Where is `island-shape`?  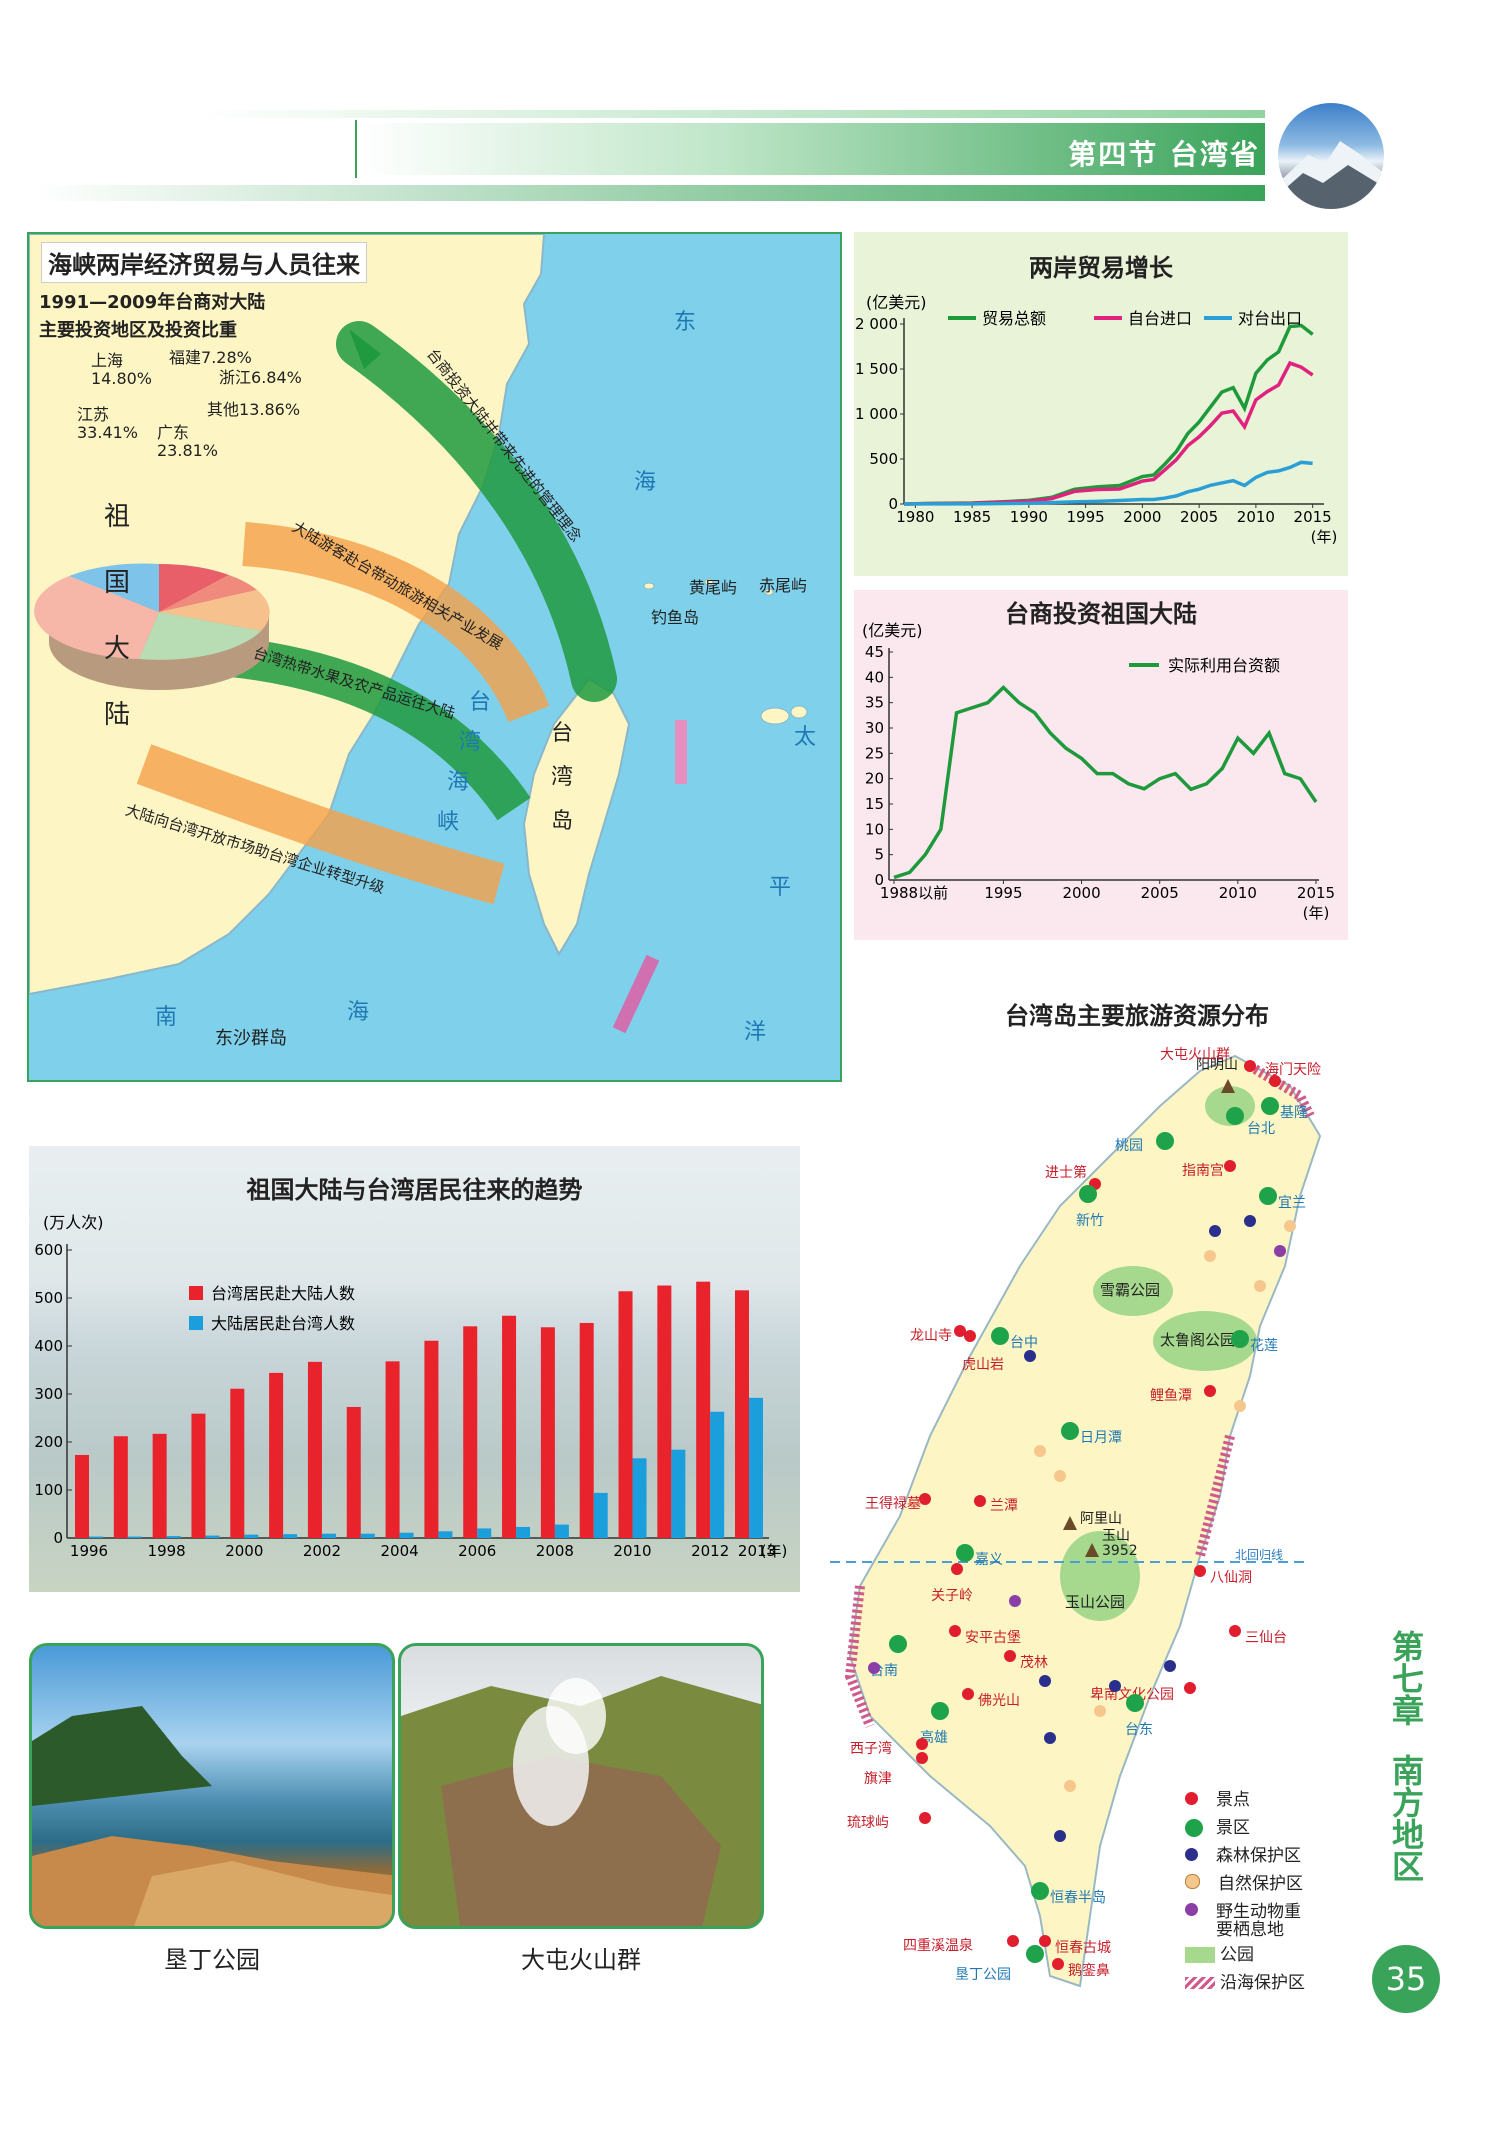 island-shape is located at coordinates (799, 712).